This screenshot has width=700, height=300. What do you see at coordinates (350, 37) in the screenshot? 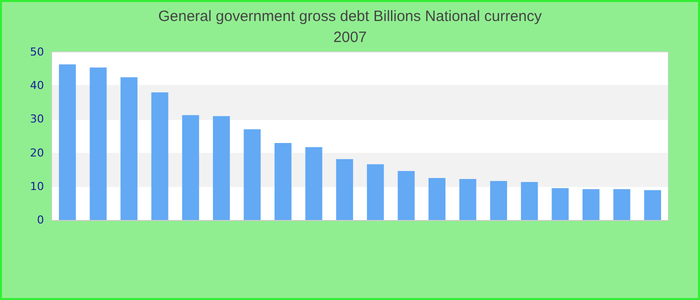
I see `chart-subtitle: 2007` at bounding box center [350, 37].